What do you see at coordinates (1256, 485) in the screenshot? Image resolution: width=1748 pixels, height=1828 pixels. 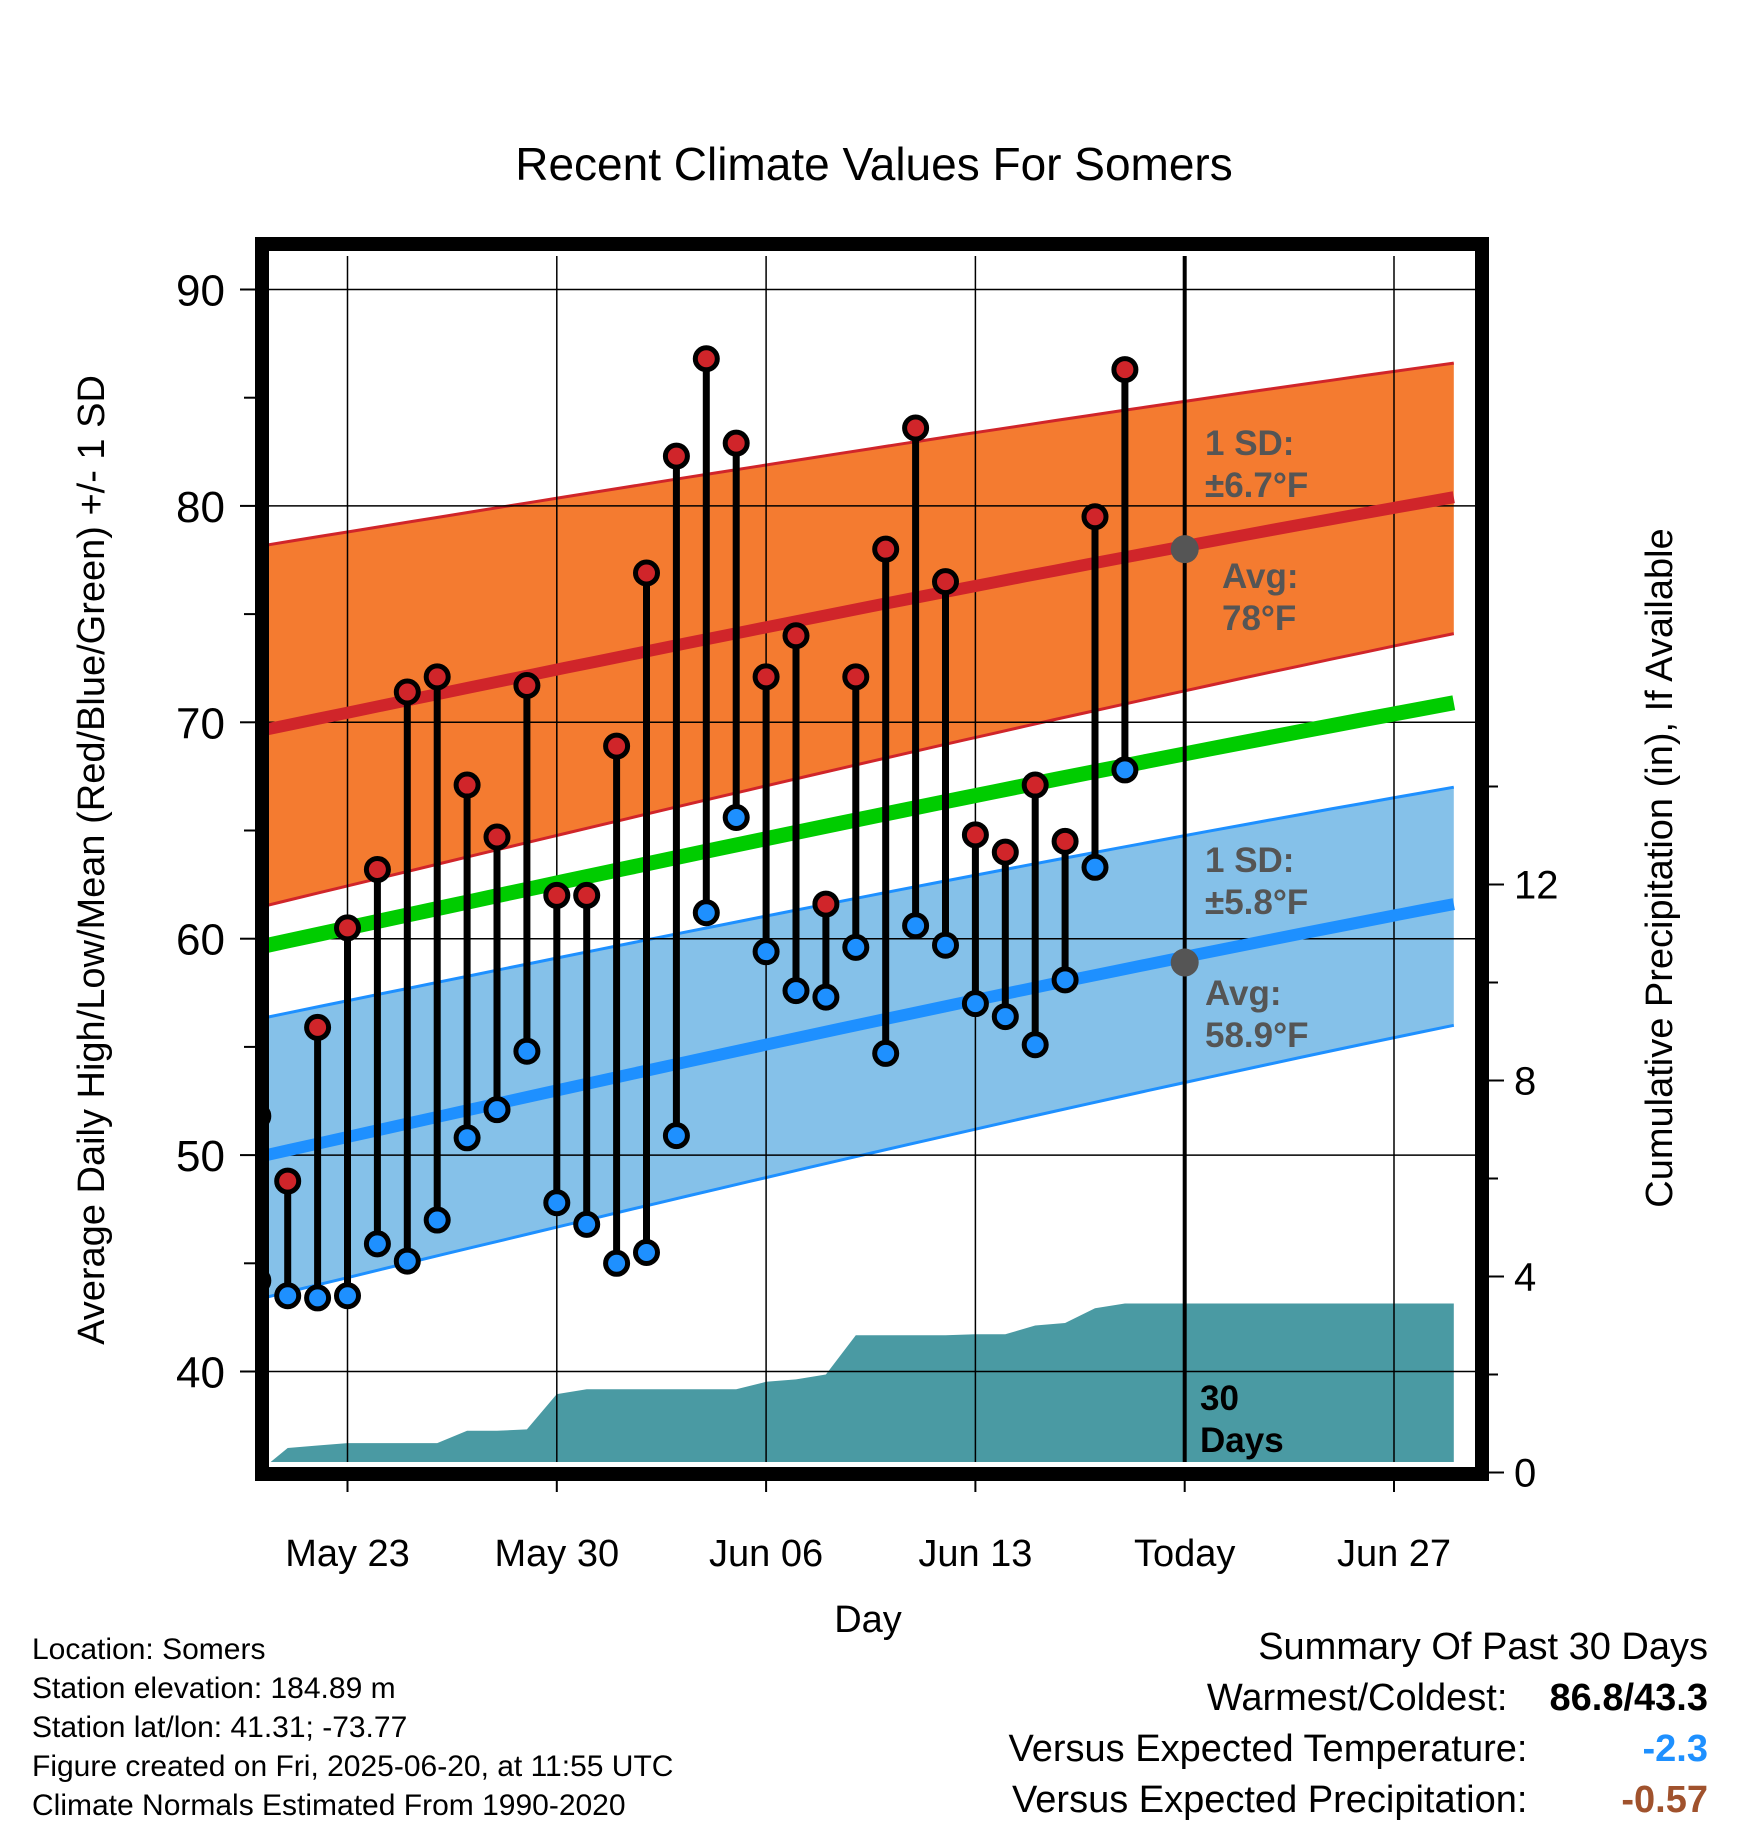 I see `high-sd-value: ±6.7°F` at bounding box center [1256, 485].